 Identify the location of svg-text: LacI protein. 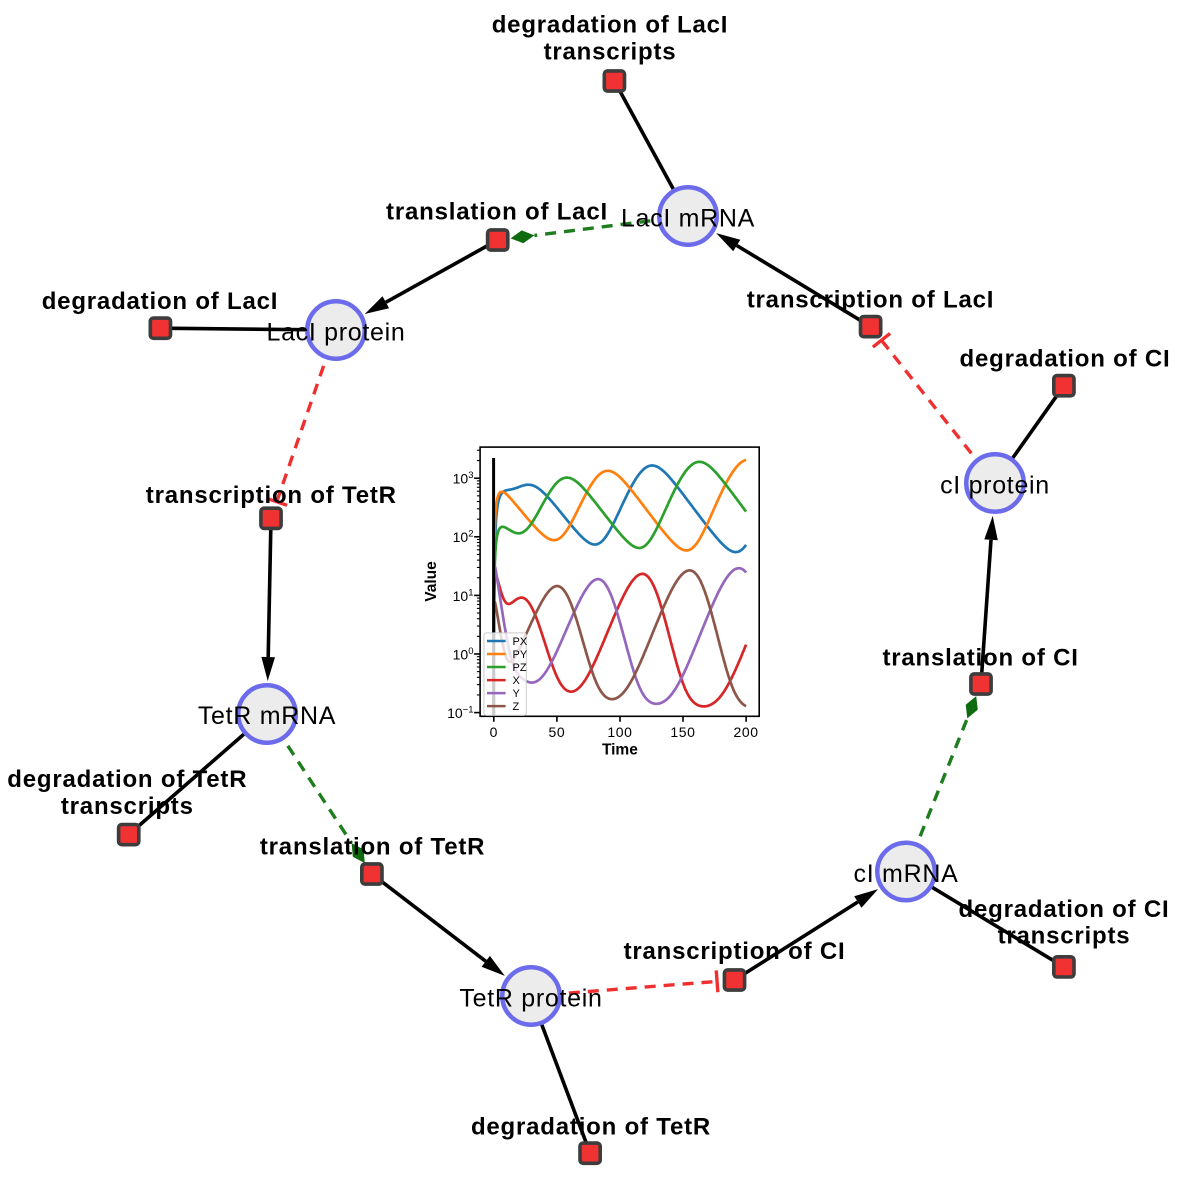
(335, 333).